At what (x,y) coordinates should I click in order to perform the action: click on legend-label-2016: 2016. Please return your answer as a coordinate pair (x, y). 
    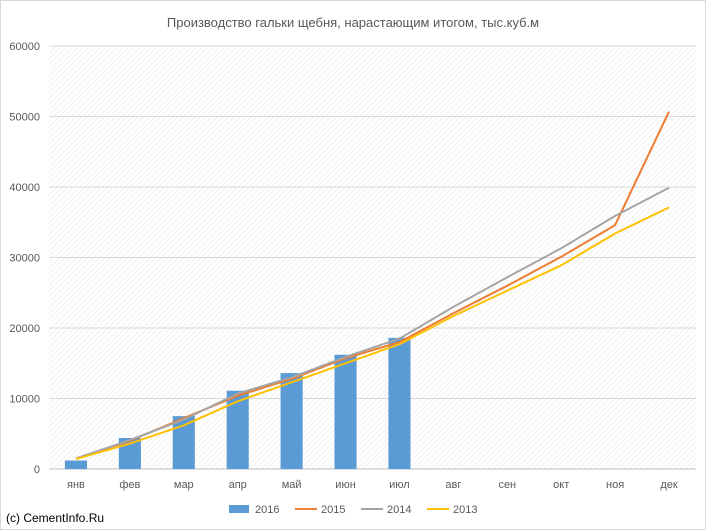
    Looking at the image, I should click on (267, 510).